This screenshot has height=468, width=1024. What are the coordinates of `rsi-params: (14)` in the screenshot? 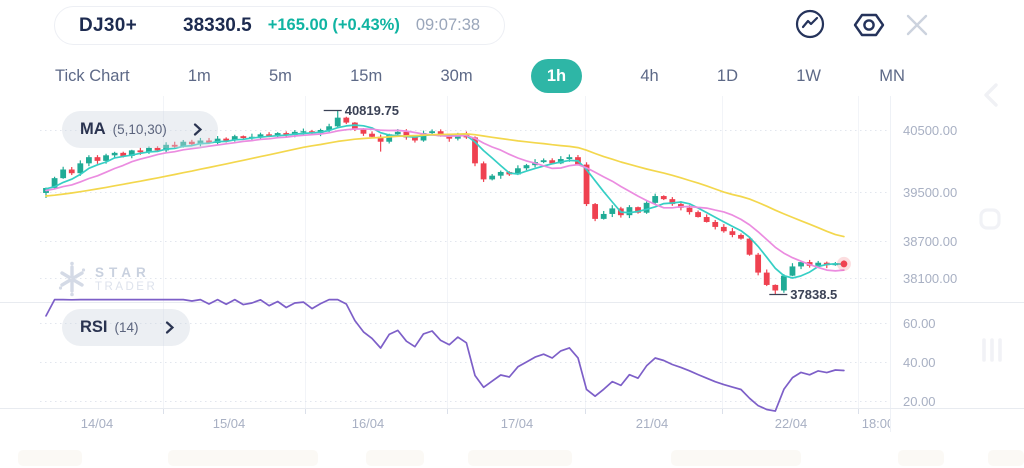 It's located at (126, 327).